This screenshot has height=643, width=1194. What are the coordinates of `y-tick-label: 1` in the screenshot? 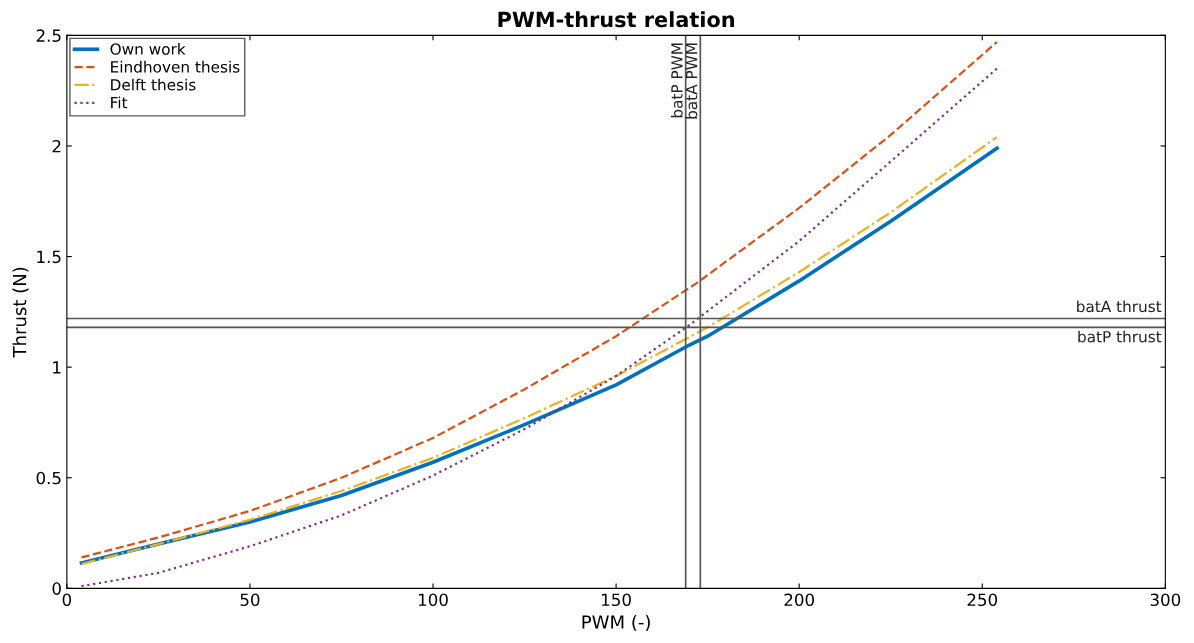 It's located at (57, 367).